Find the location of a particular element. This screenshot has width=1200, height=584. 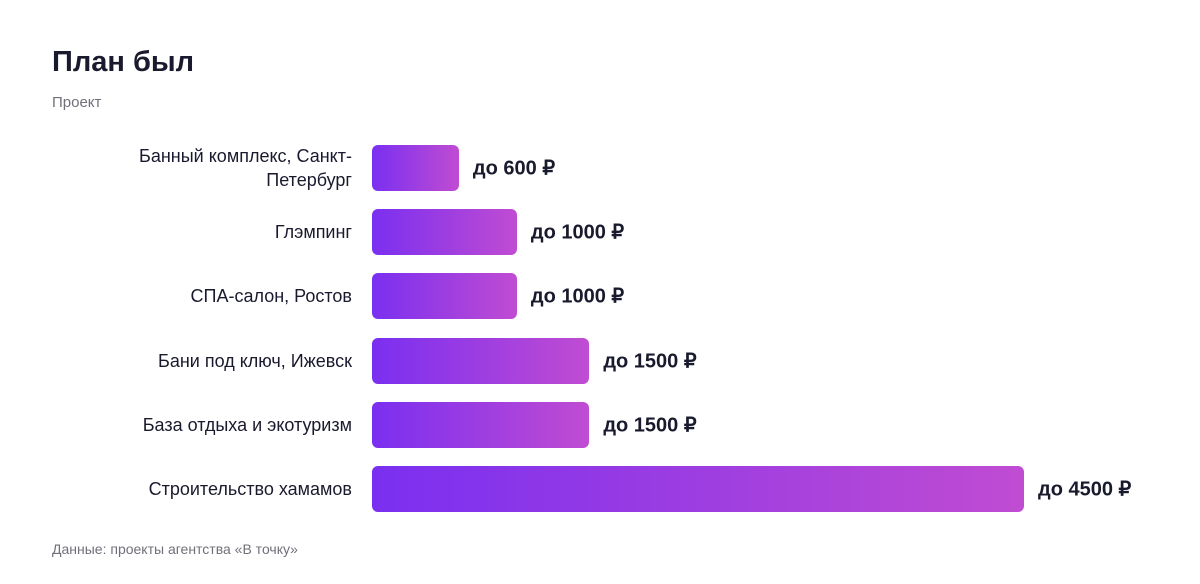

y-tick-label: База отдыха и экотуризм is located at coordinates (247, 424).